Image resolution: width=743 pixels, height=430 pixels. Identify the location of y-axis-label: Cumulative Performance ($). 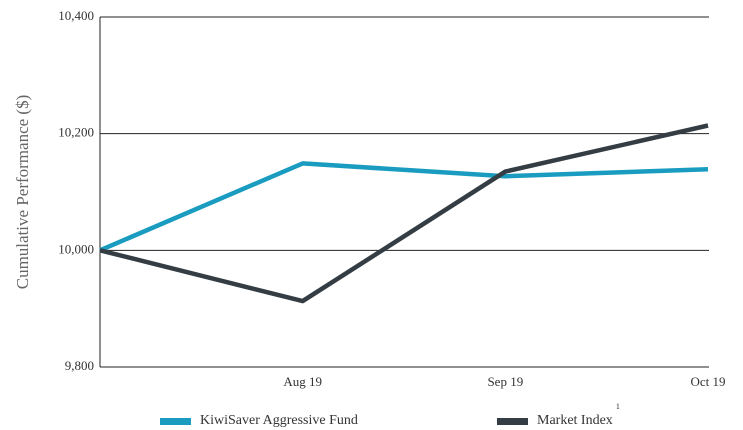
(22, 192).